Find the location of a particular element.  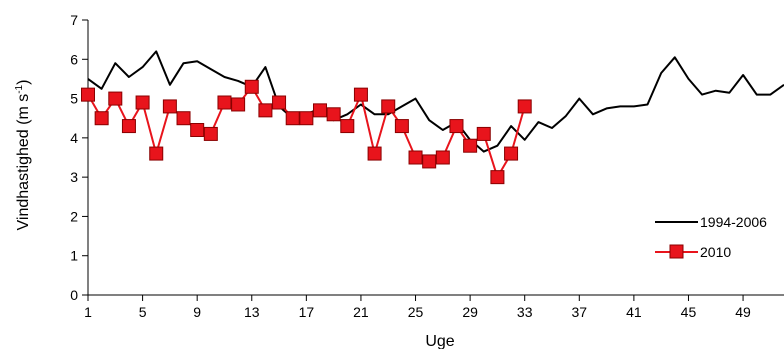

y-tick-label: 5 is located at coordinates (74, 99).